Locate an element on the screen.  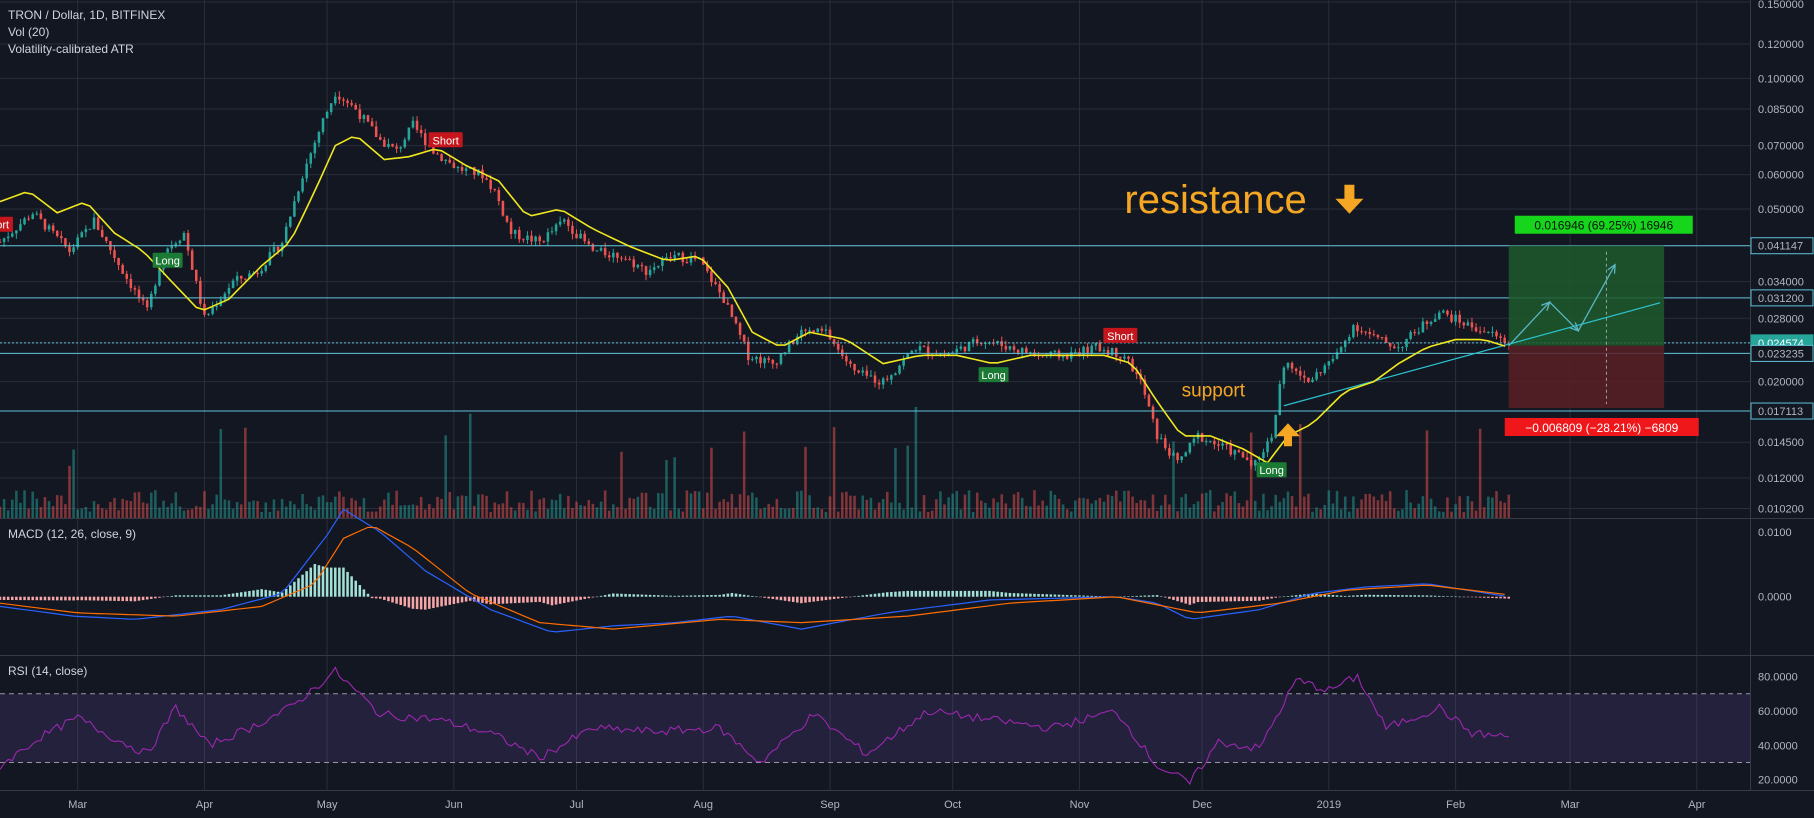
macd-axis-tick: 0.0100 is located at coordinates (1775, 533).